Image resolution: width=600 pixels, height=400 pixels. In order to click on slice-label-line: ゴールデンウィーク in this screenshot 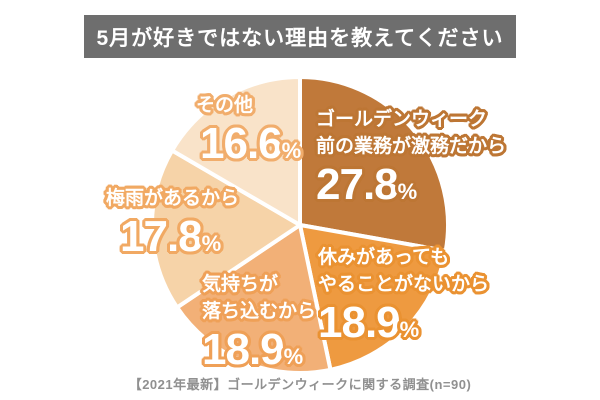, I will do `click(402, 119)`.